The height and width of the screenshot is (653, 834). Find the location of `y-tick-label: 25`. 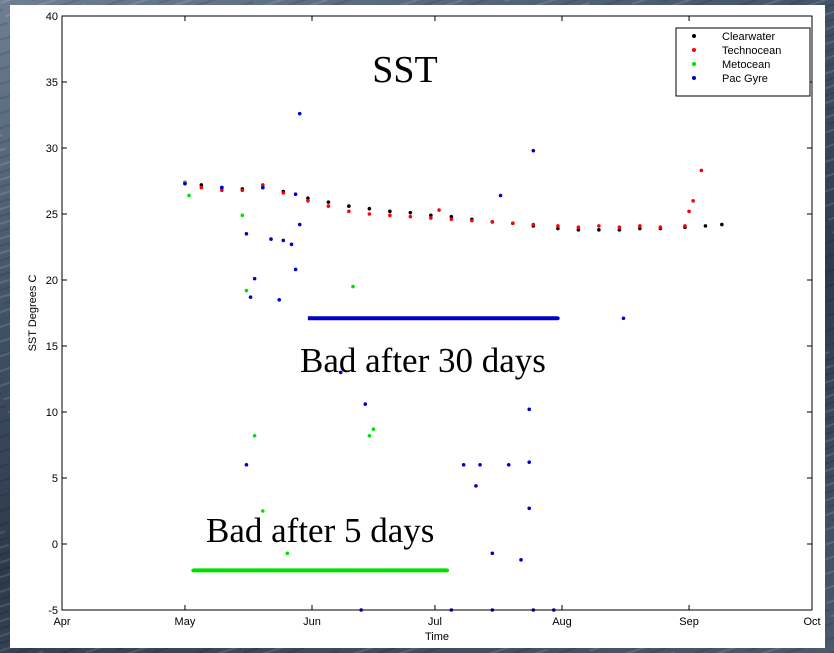

y-tick-label: 25 is located at coordinates (52, 215).